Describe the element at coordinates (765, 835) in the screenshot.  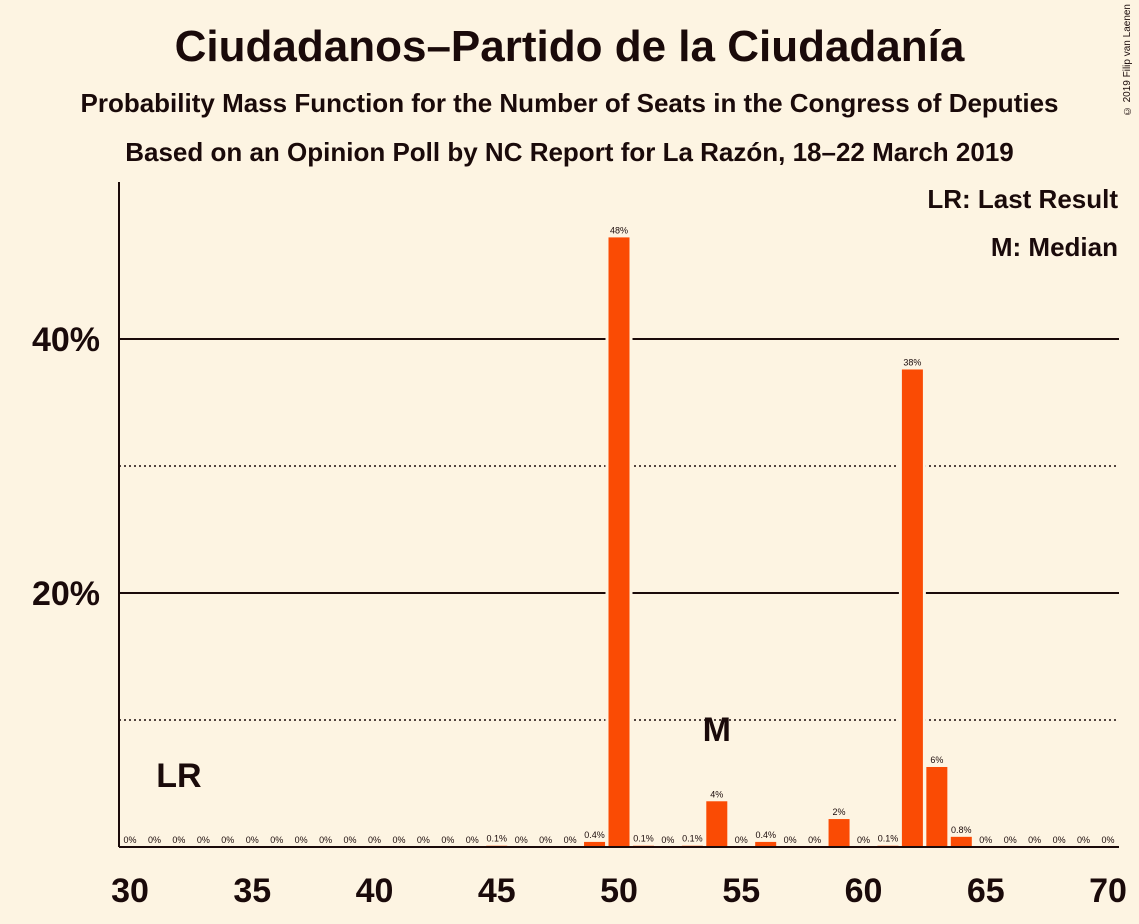
I see `bar-label-56: 0.4%` at that location.